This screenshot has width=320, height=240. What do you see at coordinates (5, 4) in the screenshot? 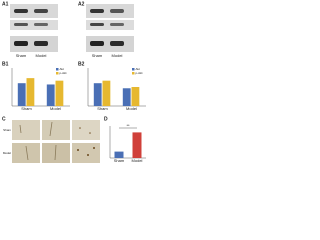
I see `panel-label: A1` at bounding box center [5, 4].